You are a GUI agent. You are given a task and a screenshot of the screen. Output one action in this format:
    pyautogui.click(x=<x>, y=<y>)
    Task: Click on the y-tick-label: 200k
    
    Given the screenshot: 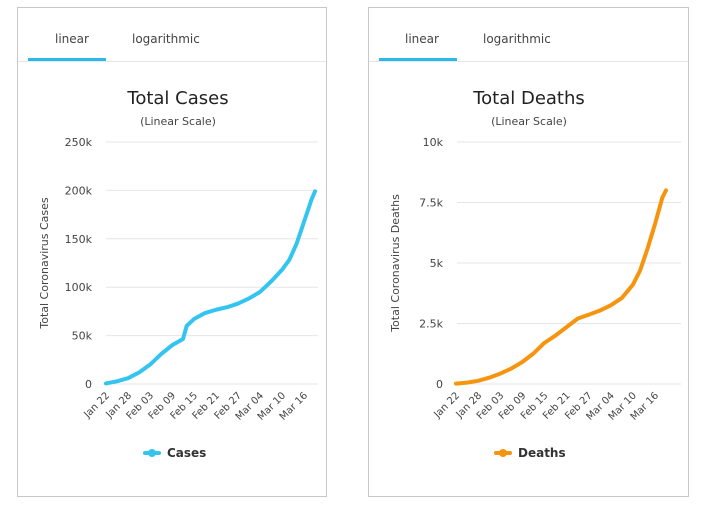 What is the action you would take?
    pyautogui.click(x=79, y=190)
    